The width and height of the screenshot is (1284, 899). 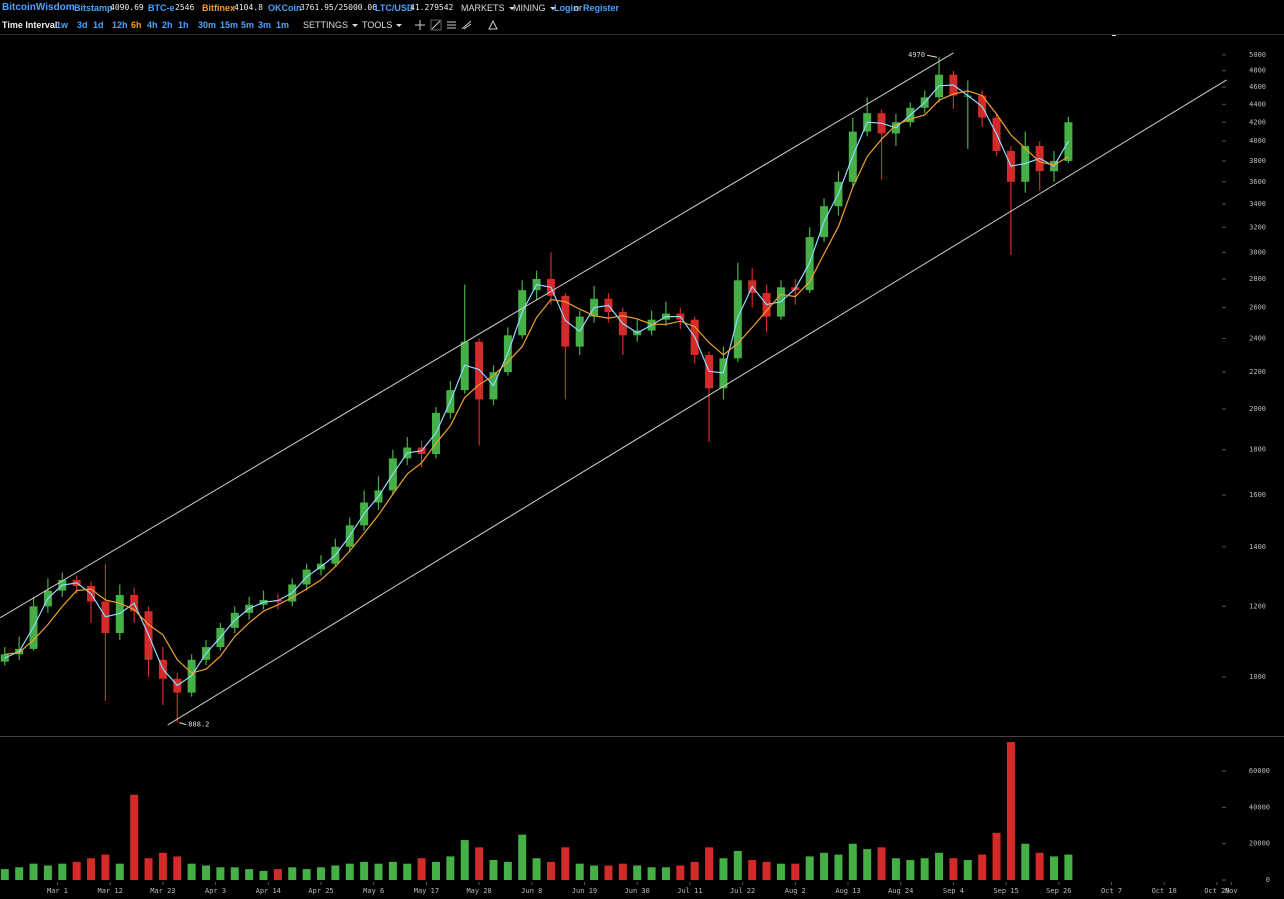 I want to click on y-tick-label: 3400, so click(x=1257, y=204).